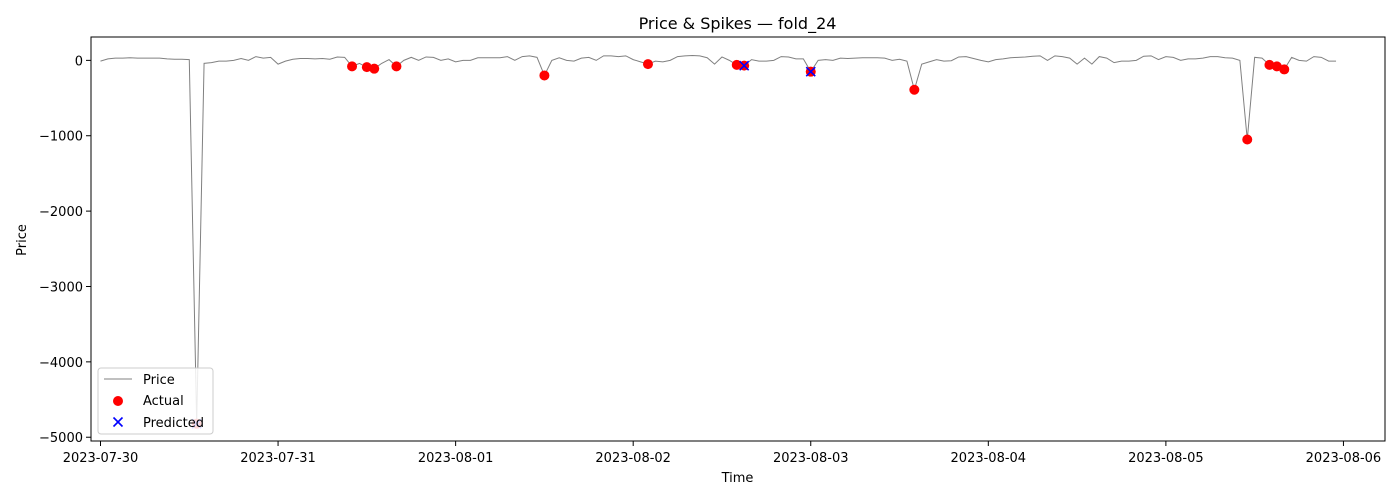  I want to click on y-tick-label: −3000, so click(61, 287).